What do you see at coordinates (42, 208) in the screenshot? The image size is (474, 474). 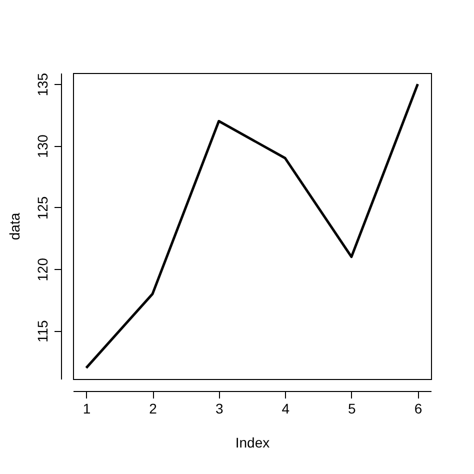 I see `y-tick-label: 125` at bounding box center [42, 208].